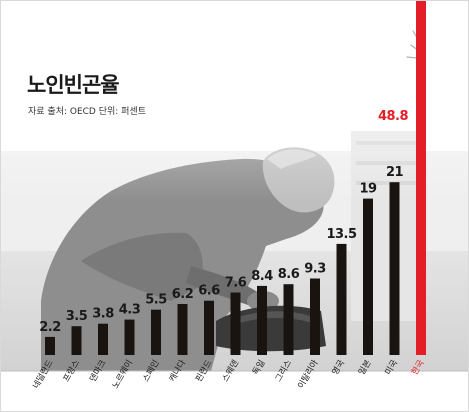  What do you see at coordinates (98, 370) in the screenshot?
I see `category-label-3: 덴마크` at bounding box center [98, 370].